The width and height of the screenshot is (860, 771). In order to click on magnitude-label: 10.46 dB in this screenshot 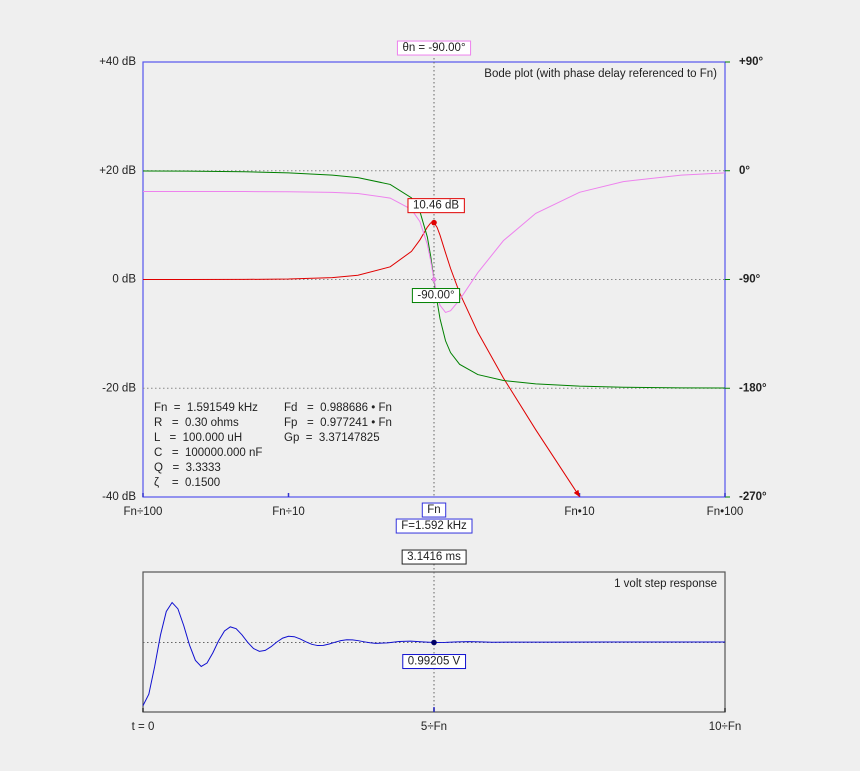, I will do `click(436, 206)`.